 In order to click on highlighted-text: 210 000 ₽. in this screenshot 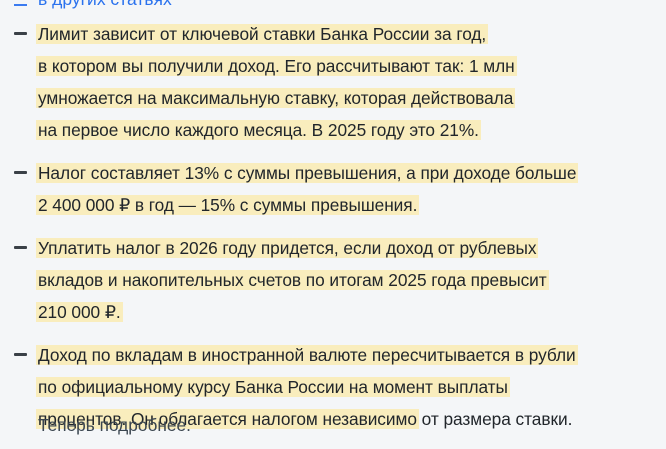, I will do `click(79, 312)`.